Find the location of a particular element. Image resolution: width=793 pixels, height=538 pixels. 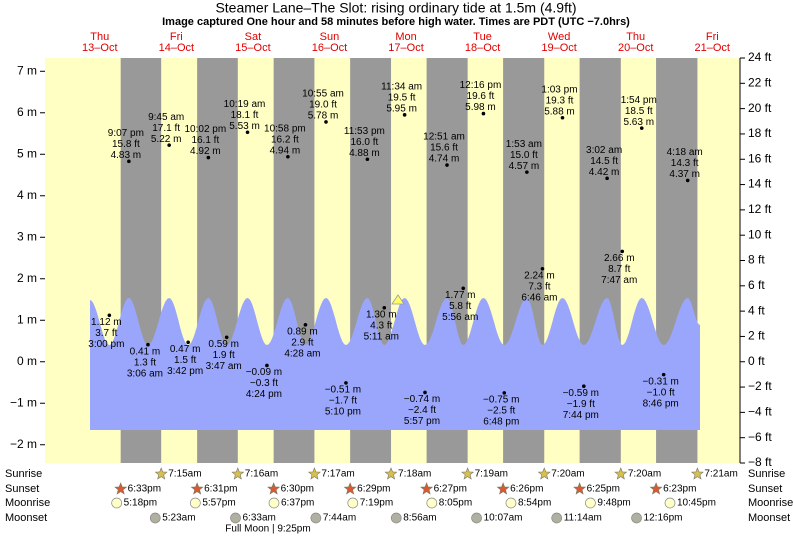

tide-label: 4:24 pm is located at coordinates (264, 394).